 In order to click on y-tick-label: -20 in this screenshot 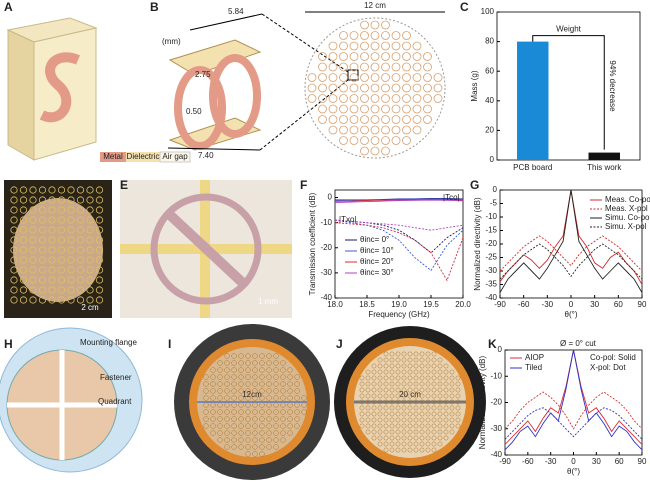, I will do `click(326, 247)`.